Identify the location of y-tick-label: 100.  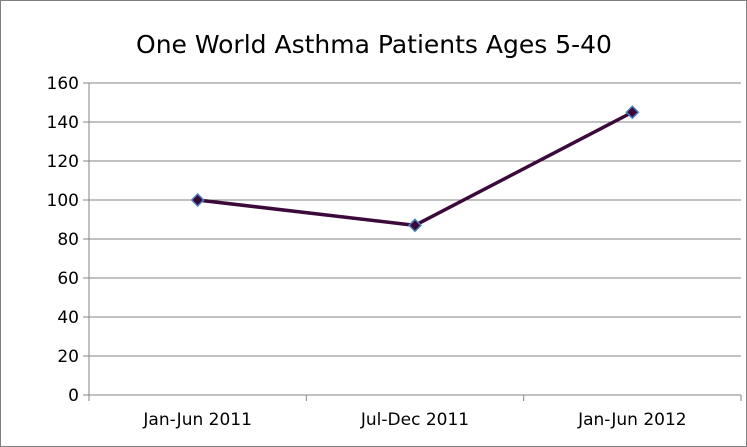
(63, 201).